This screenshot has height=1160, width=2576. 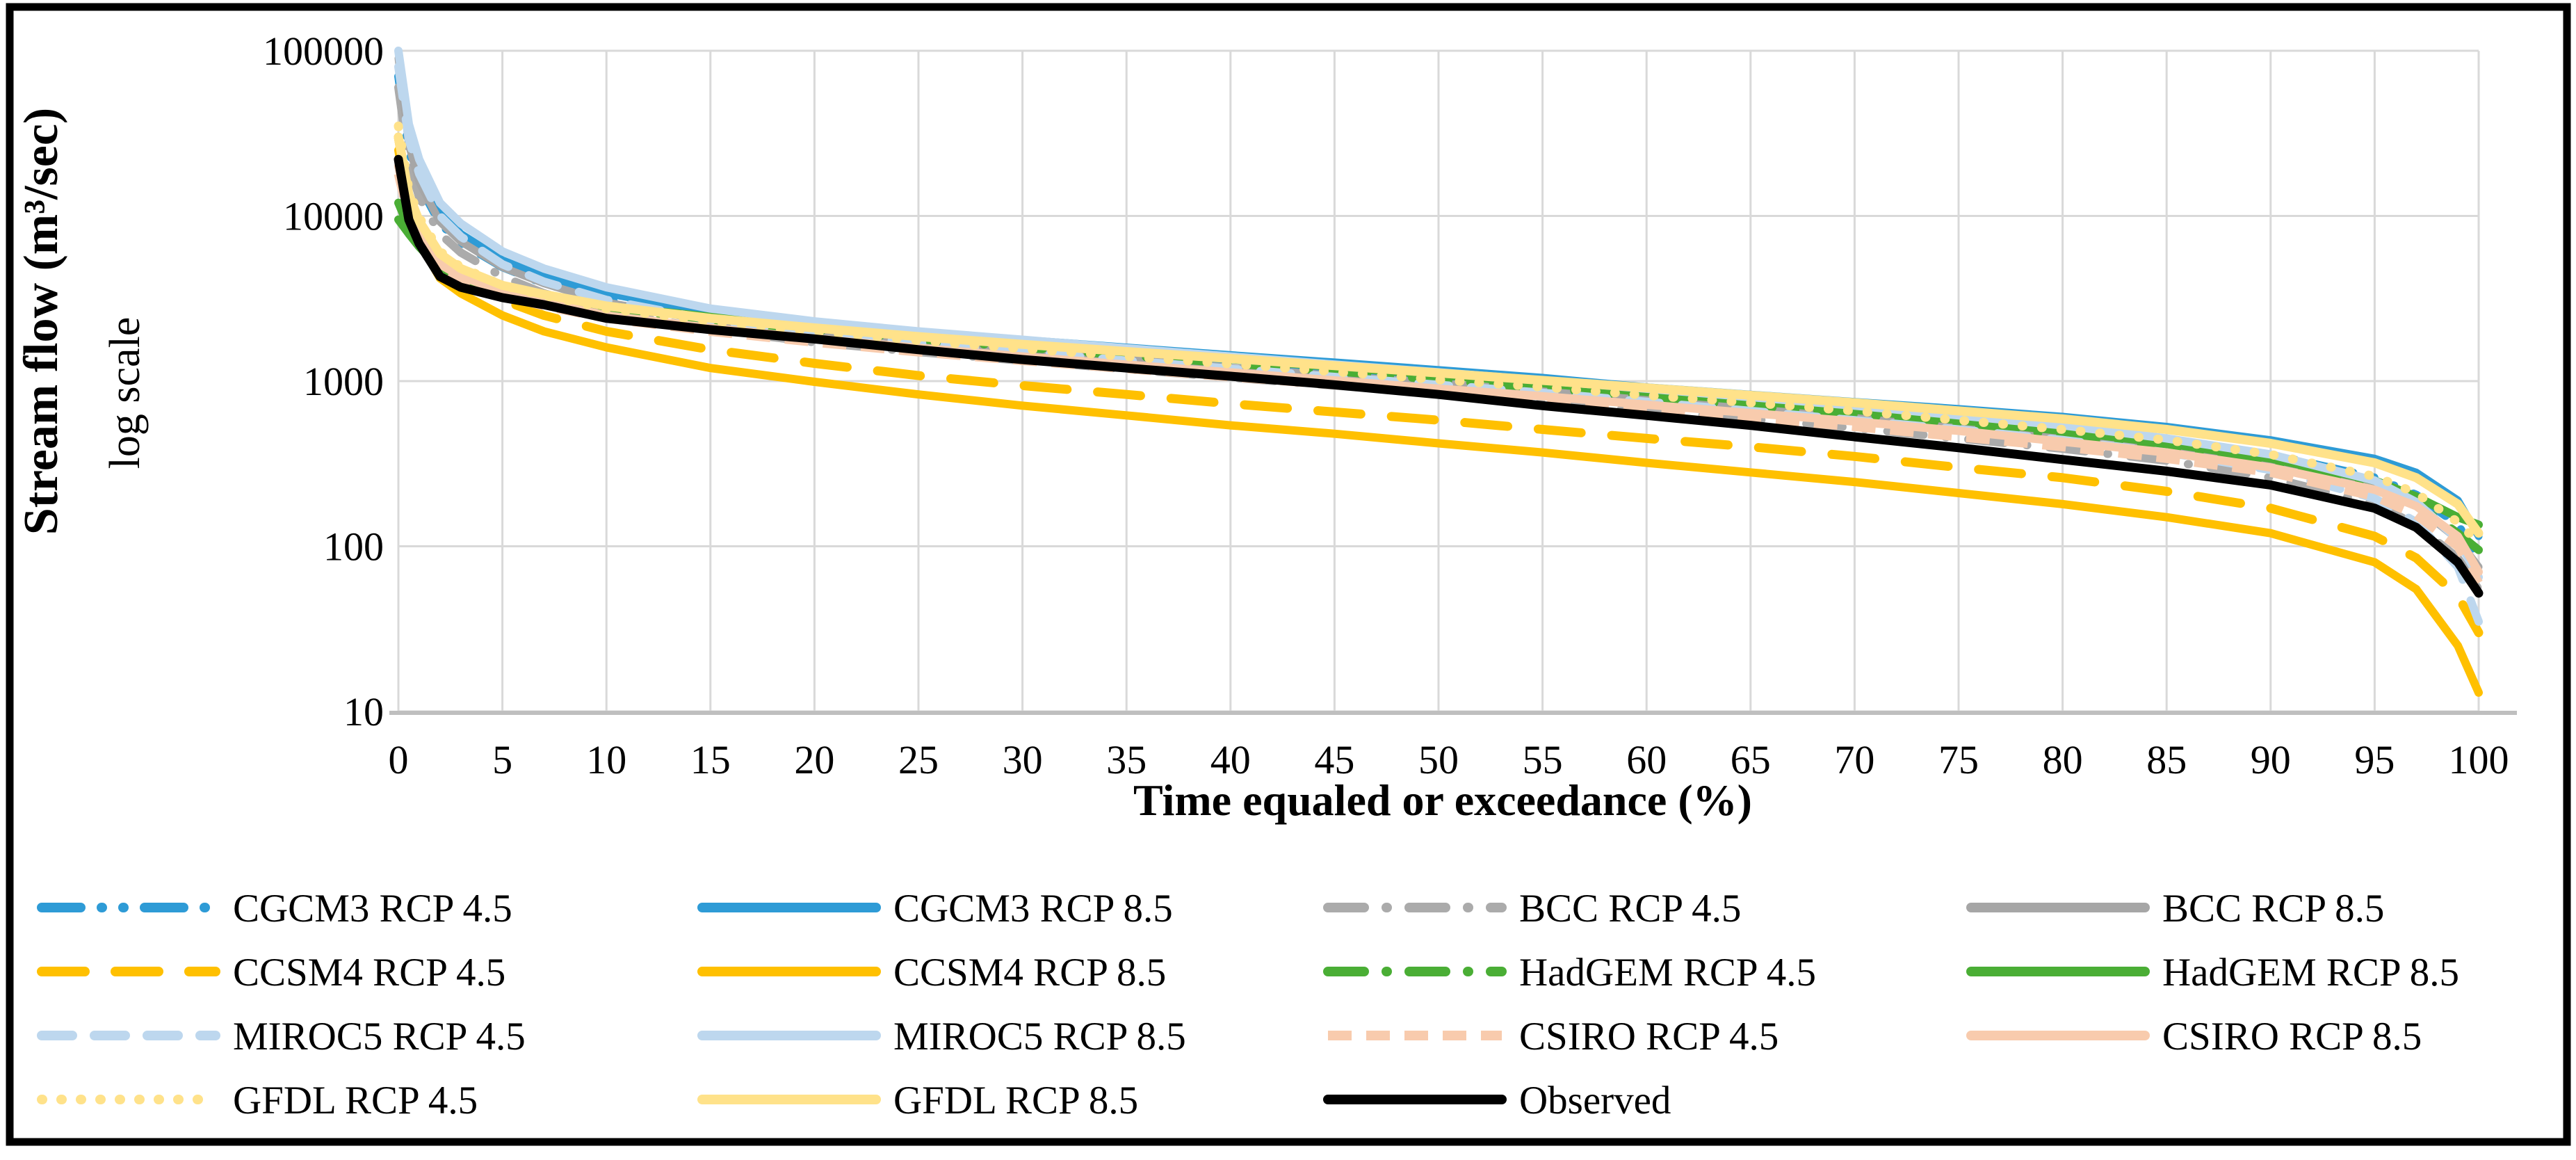 What do you see at coordinates (1442, 800) in the screenshot?
I see `x-axis-title: Time equaled or exceedance (%)` at bounding box center [1442, 800].